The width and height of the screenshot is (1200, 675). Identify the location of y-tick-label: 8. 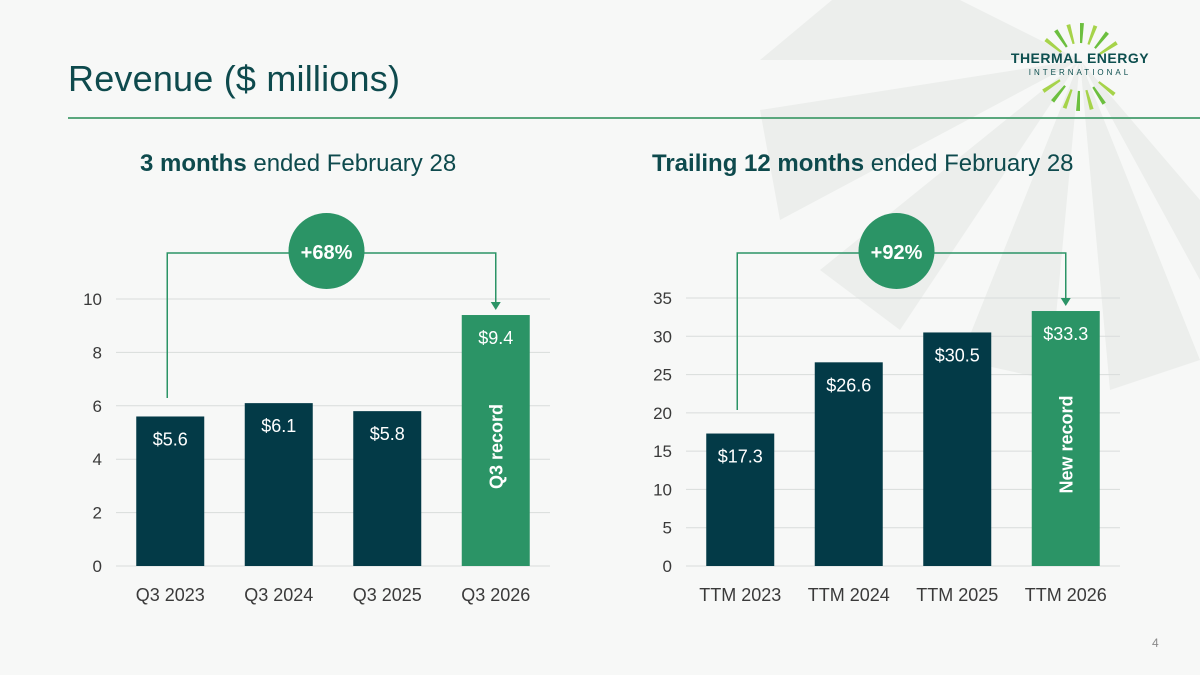
(97, 352).